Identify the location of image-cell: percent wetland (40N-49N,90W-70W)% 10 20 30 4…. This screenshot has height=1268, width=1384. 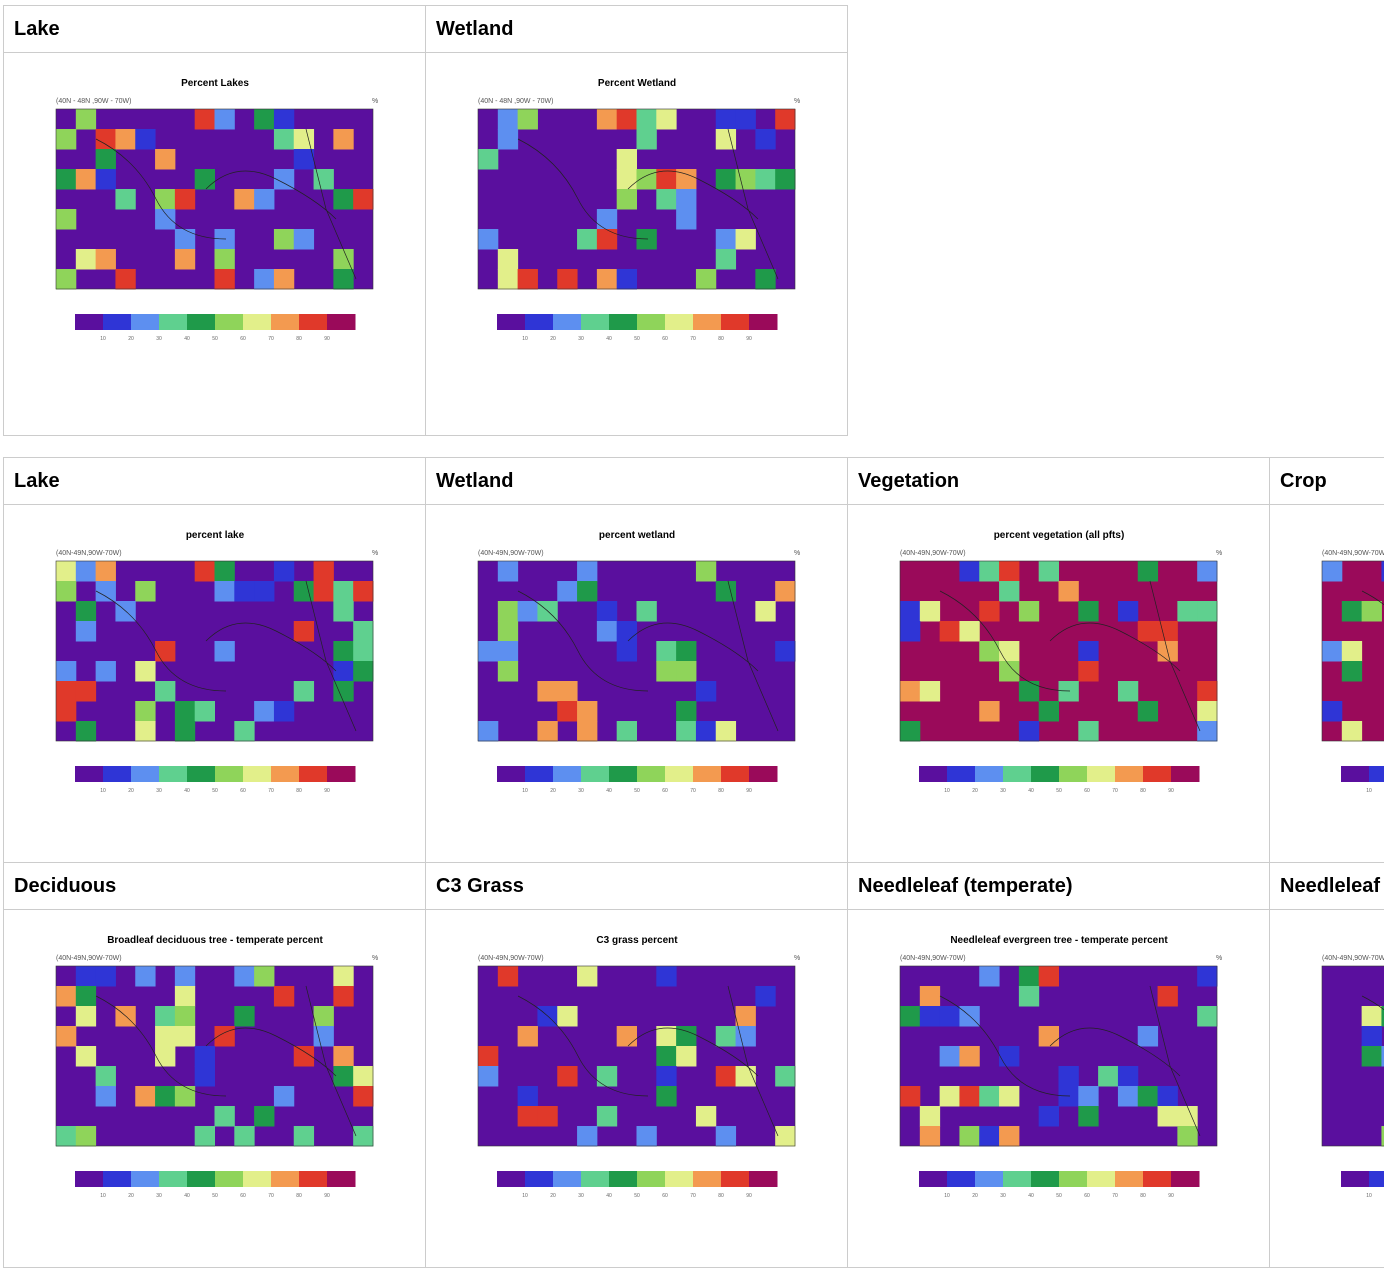
(636, 683).